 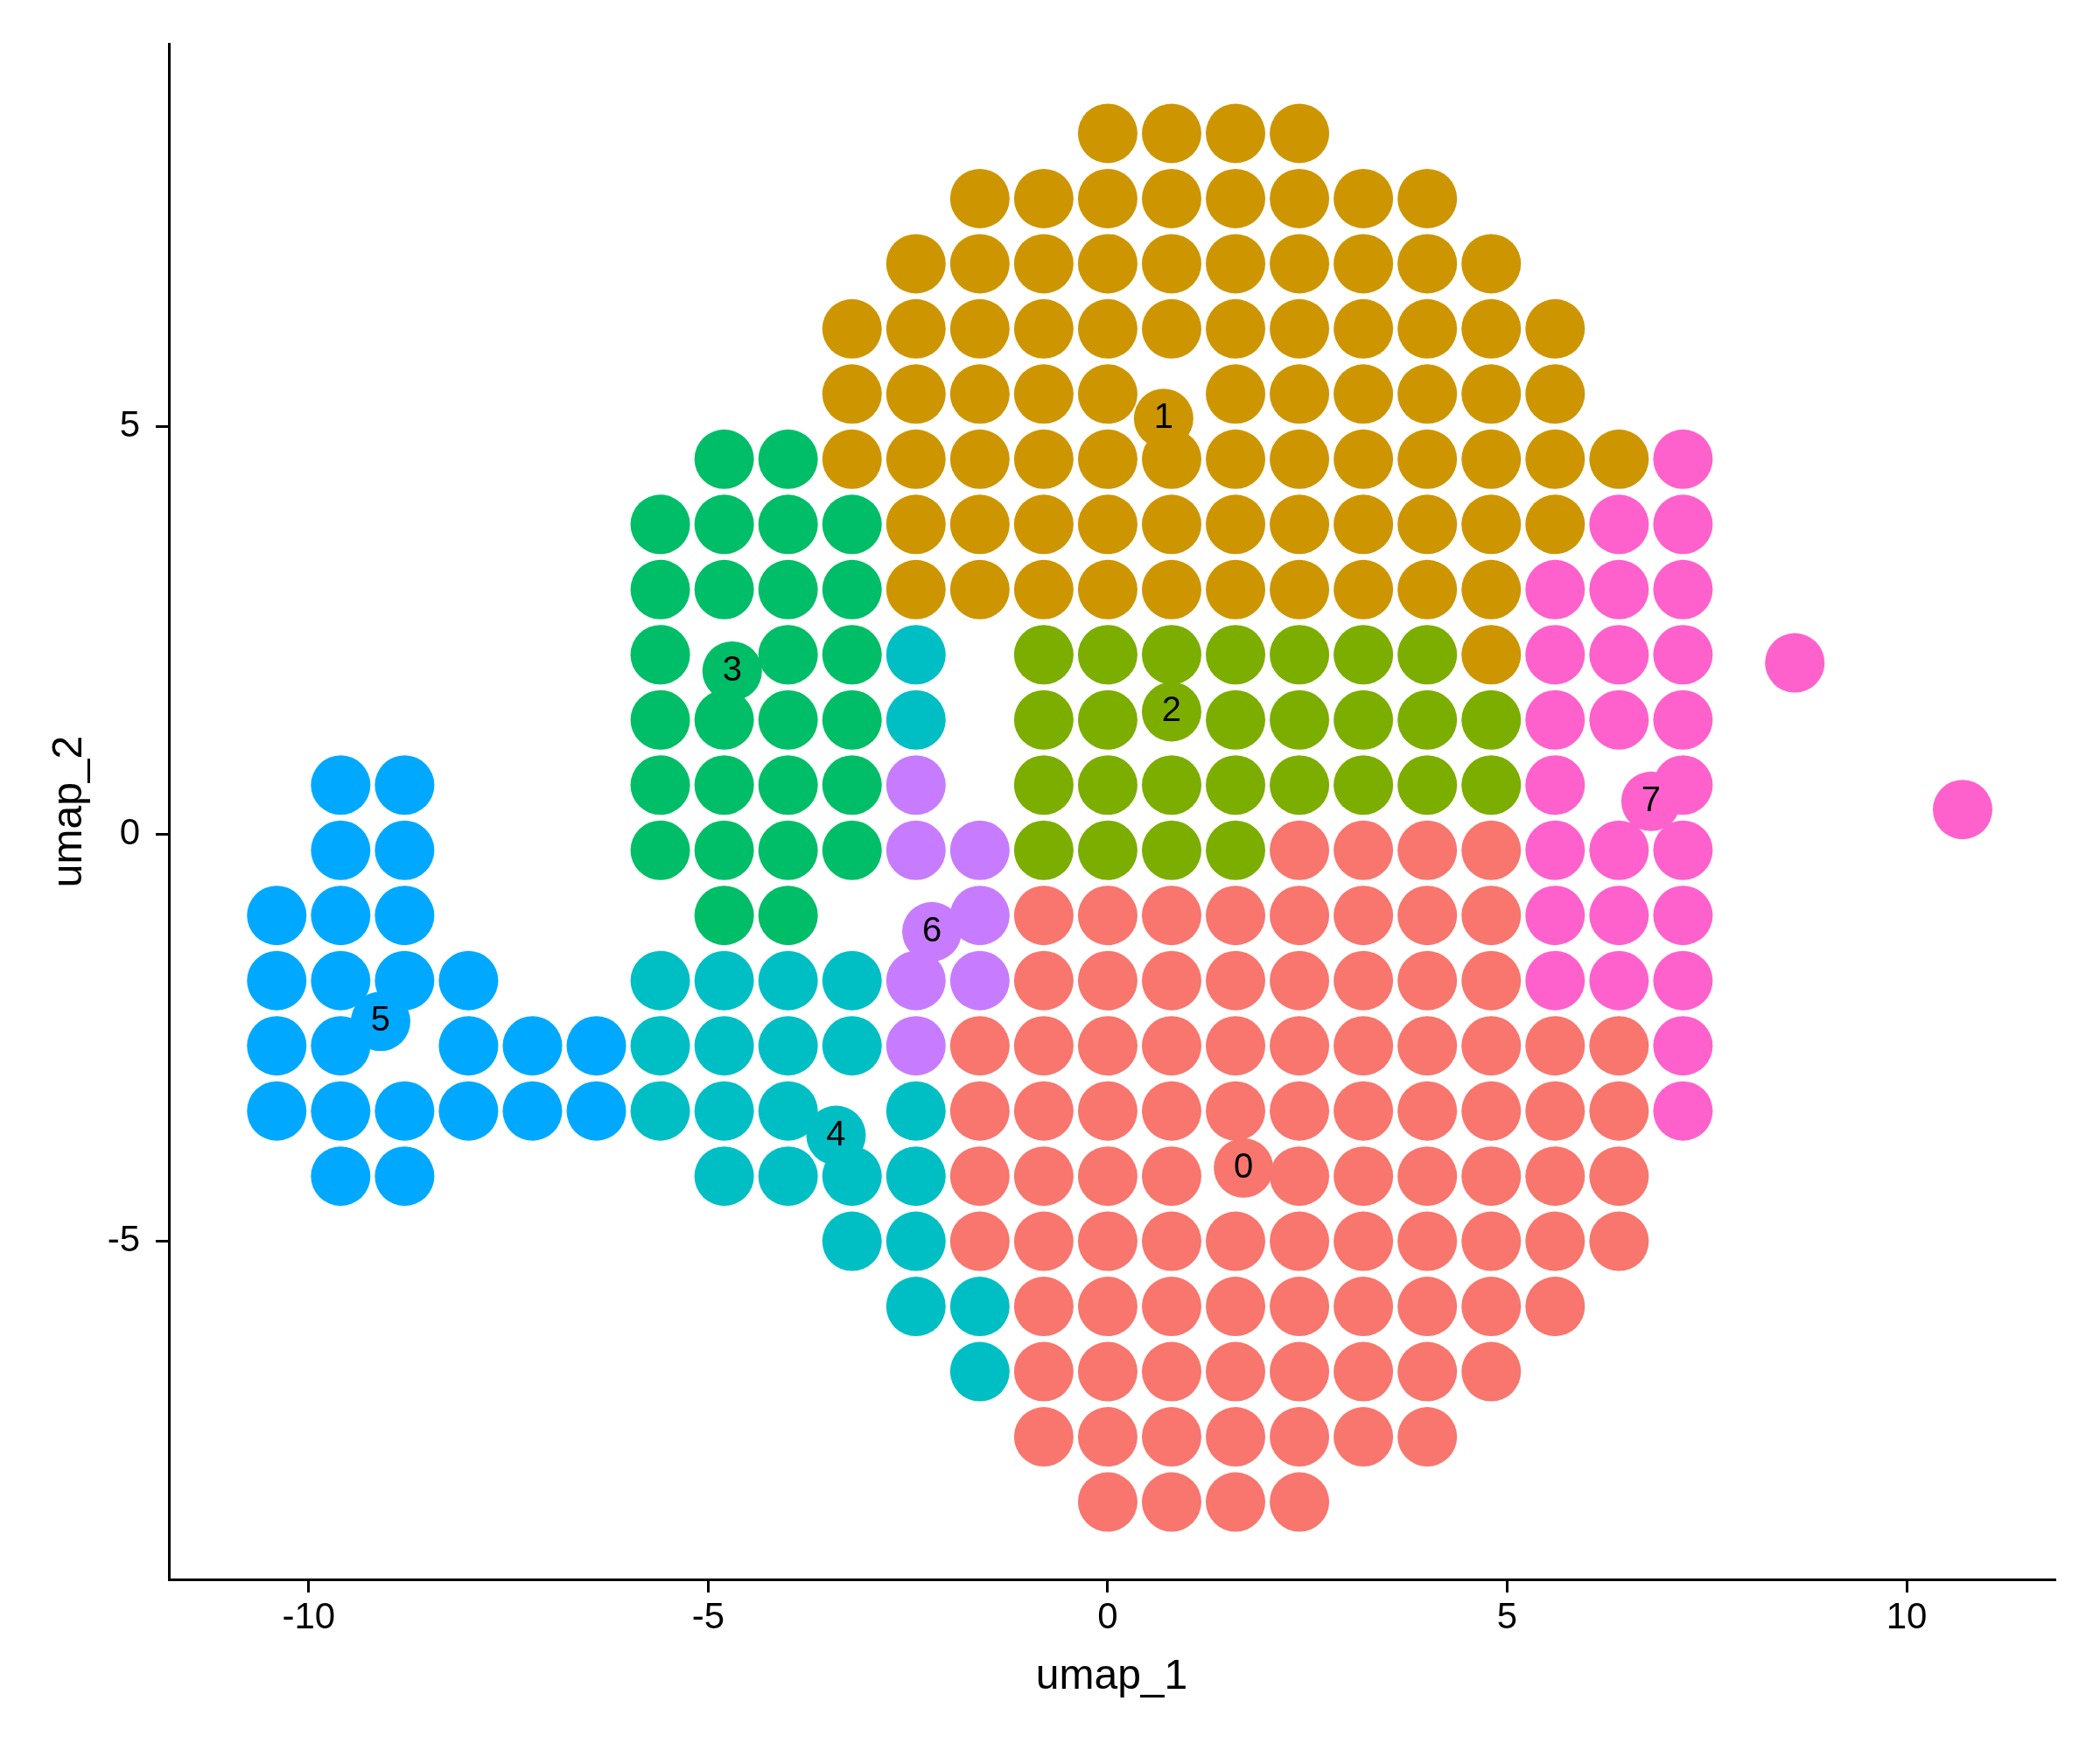 I want to click on annotation: 3, so click(x=732, y=668).